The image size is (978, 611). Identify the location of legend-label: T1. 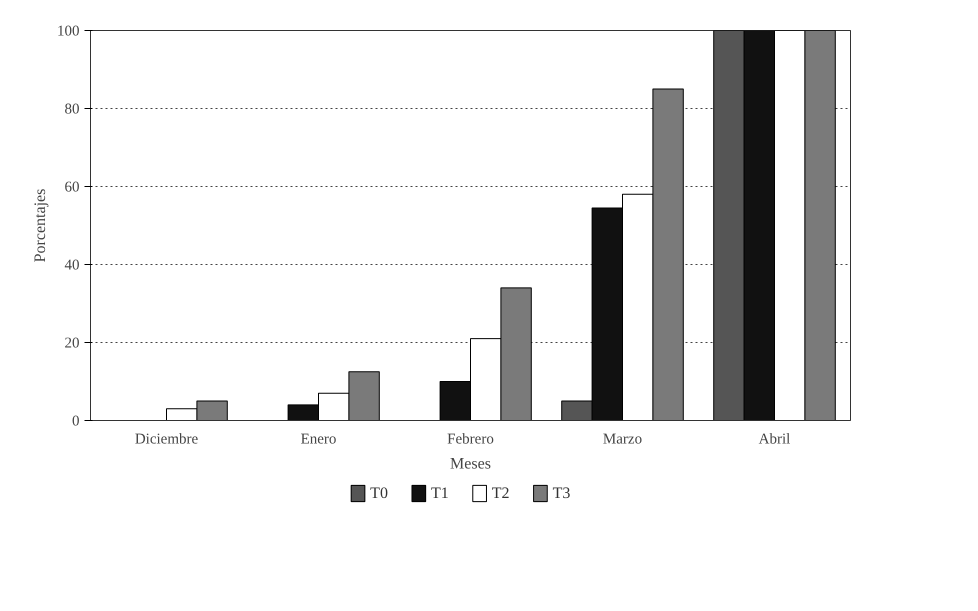
(439, 493).